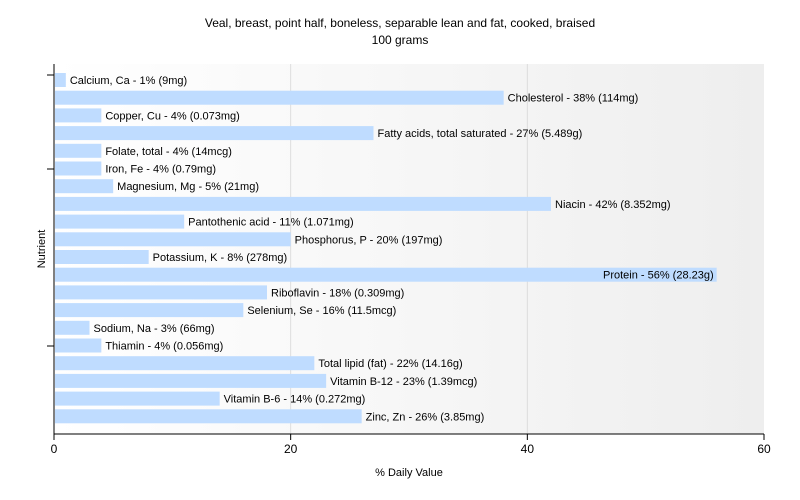  I want to click on bar-label-6: Magnesium, Mg - 5% (21mg), so click(188, 187).